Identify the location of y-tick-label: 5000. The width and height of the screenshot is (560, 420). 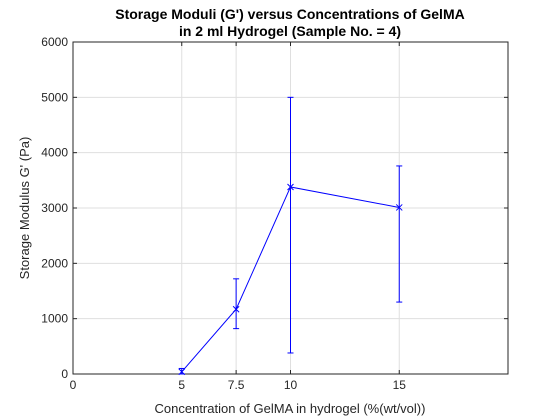
(54, 97).